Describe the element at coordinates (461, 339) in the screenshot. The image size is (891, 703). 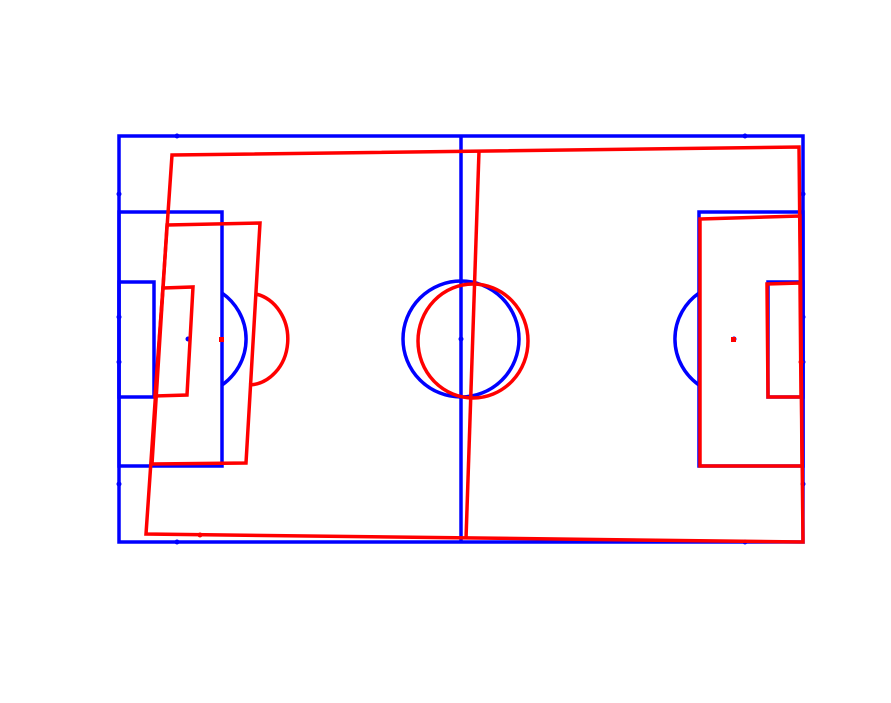
I see `reference-center-spot` at that location.